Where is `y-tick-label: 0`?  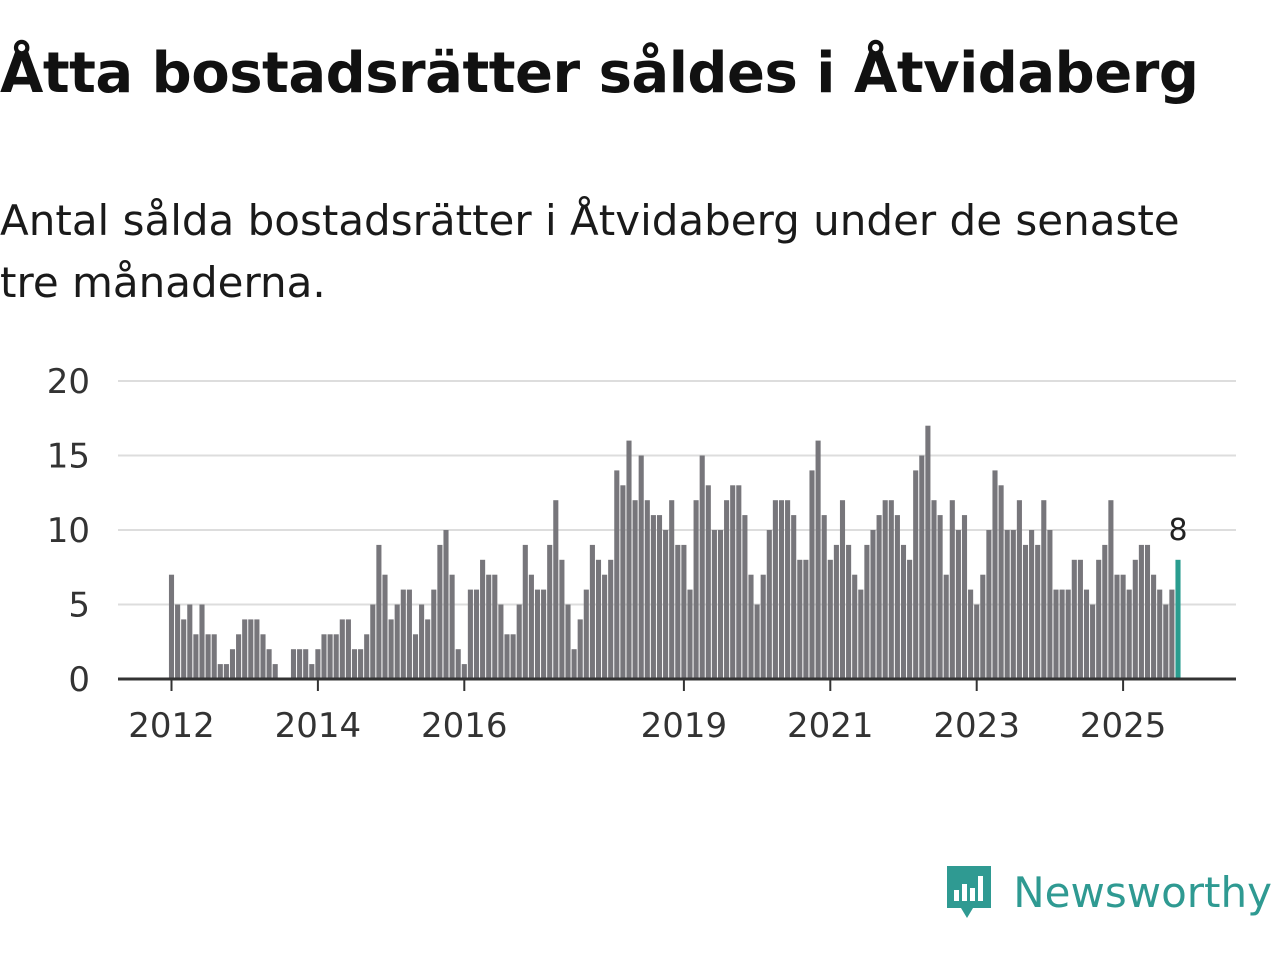 y-tick-label: 0 is located at coordinates (79, 680).